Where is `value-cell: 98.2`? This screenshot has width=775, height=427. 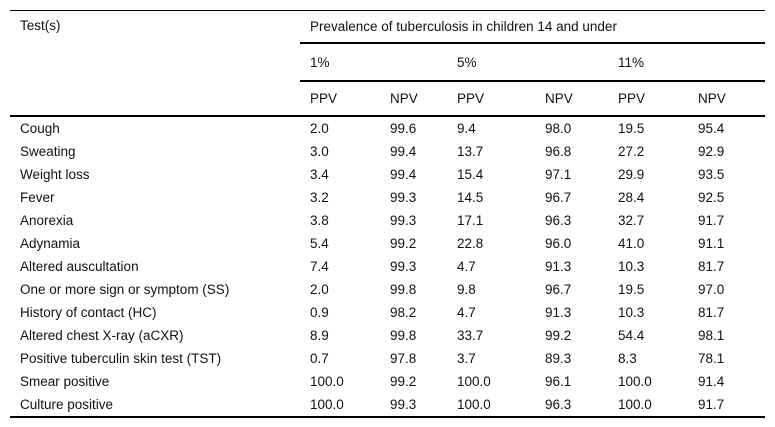 value-cell: 98.2 is located at coordinates (403, 312).